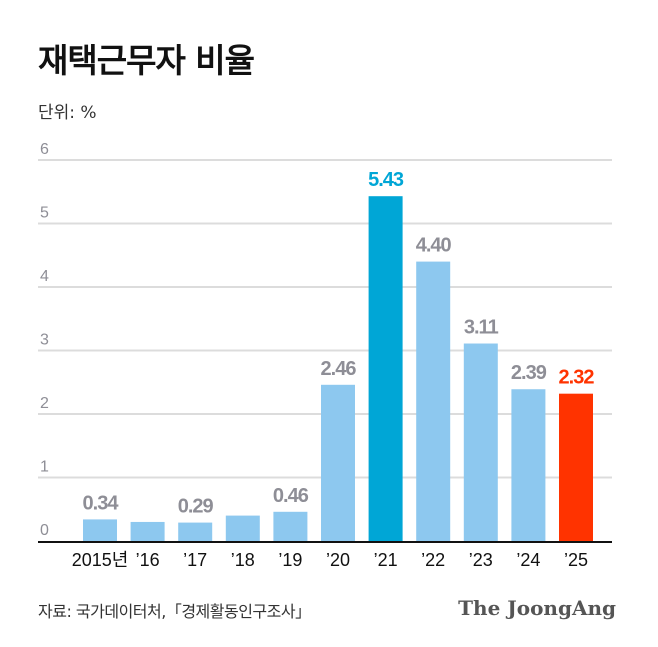 Image resolution: width=658 pixels, height=647 pixels. I want to click on x-tick-label: ’20, so click(338, 560).